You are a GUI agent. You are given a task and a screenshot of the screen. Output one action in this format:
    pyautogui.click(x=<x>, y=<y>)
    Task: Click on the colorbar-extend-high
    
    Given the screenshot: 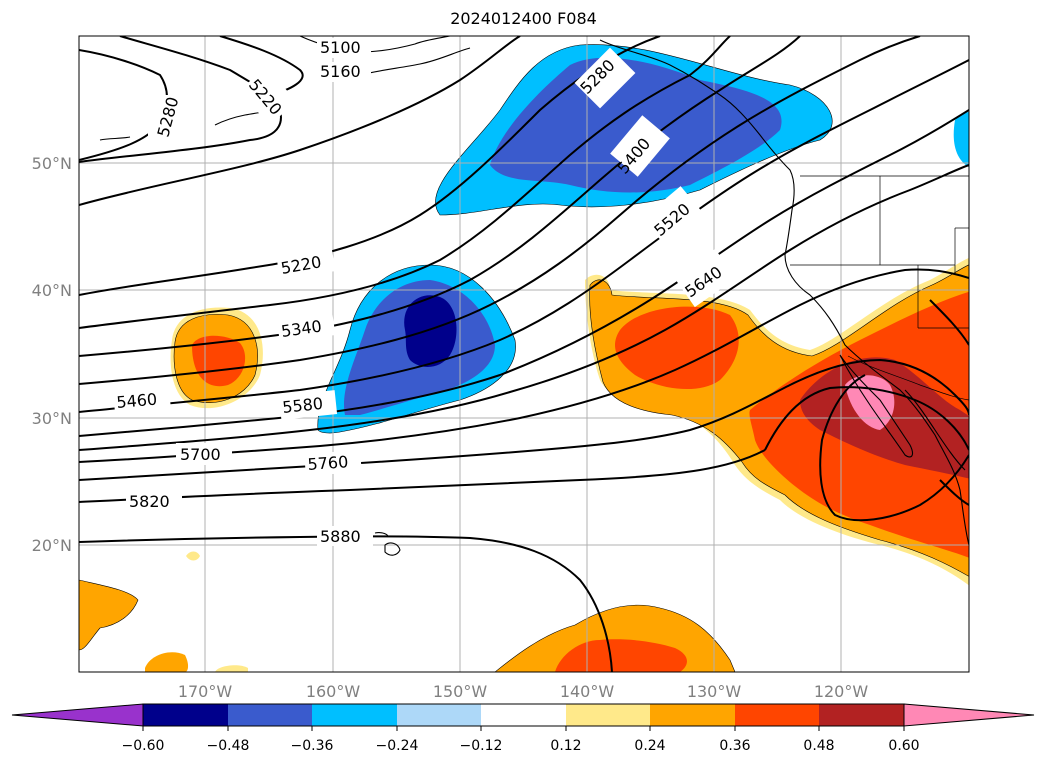 What is the action you would take?
    pyautogui.click(x=969, y=715)
    